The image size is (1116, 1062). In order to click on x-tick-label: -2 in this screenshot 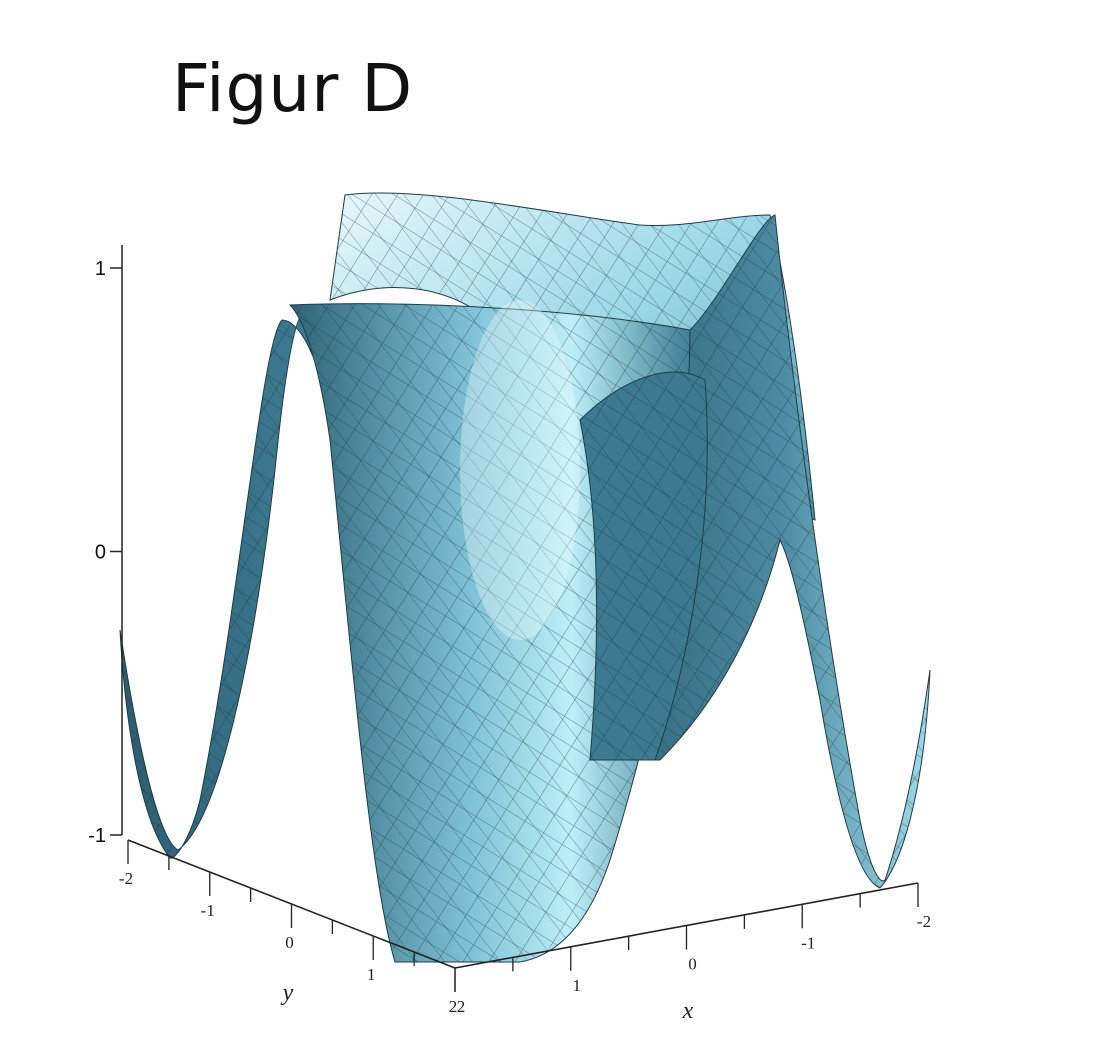, I will do `click(924, 921)`.